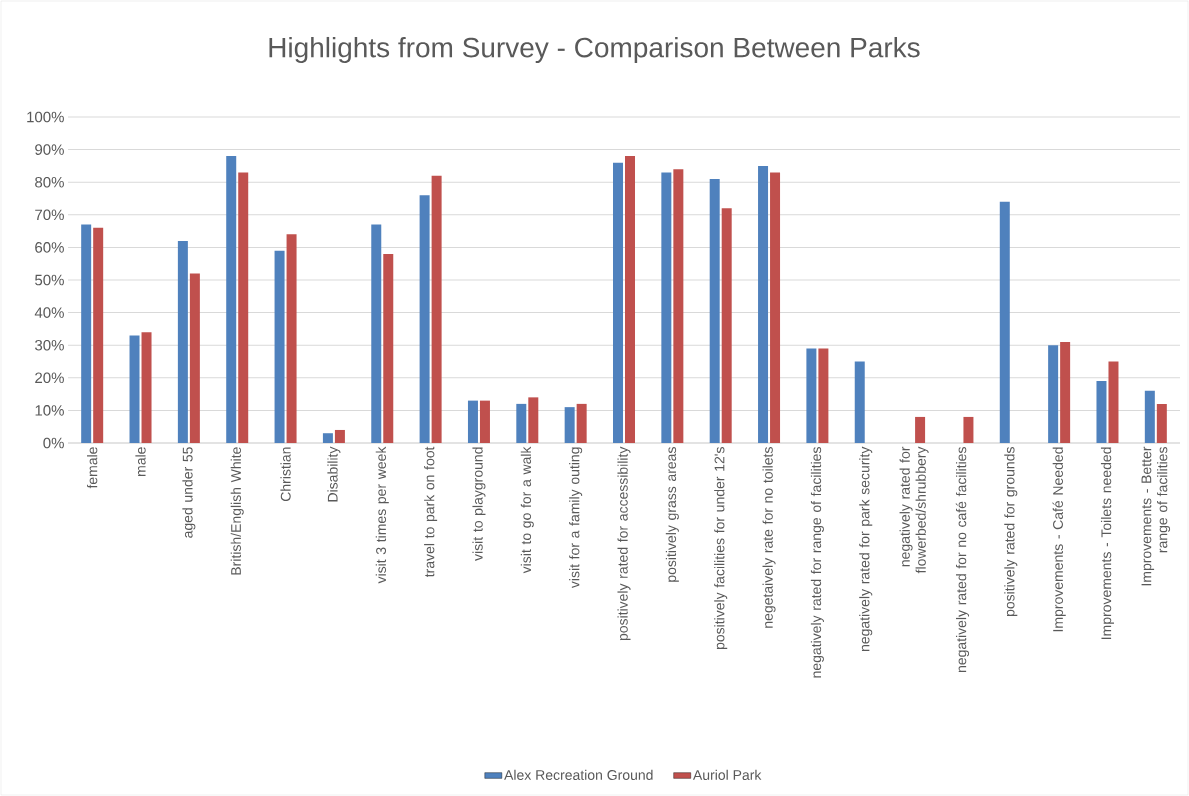 The image size is (1189, 796). What do you see at coordinates (49, 247) in the screenshot?
I see `y-tick-label: 60%` at bounding box center [49, 247].